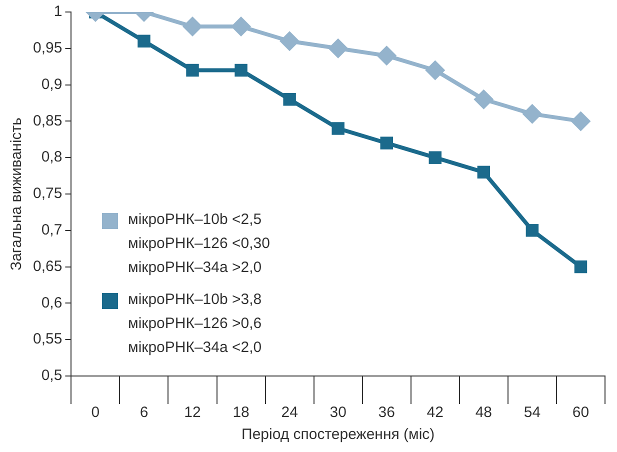 This screenshot has width=617, height=452. What do you see at coordinates (51, 230) in the screenshot?
I see `y-tick-label: 0,7` at bounding box center [51, 230].